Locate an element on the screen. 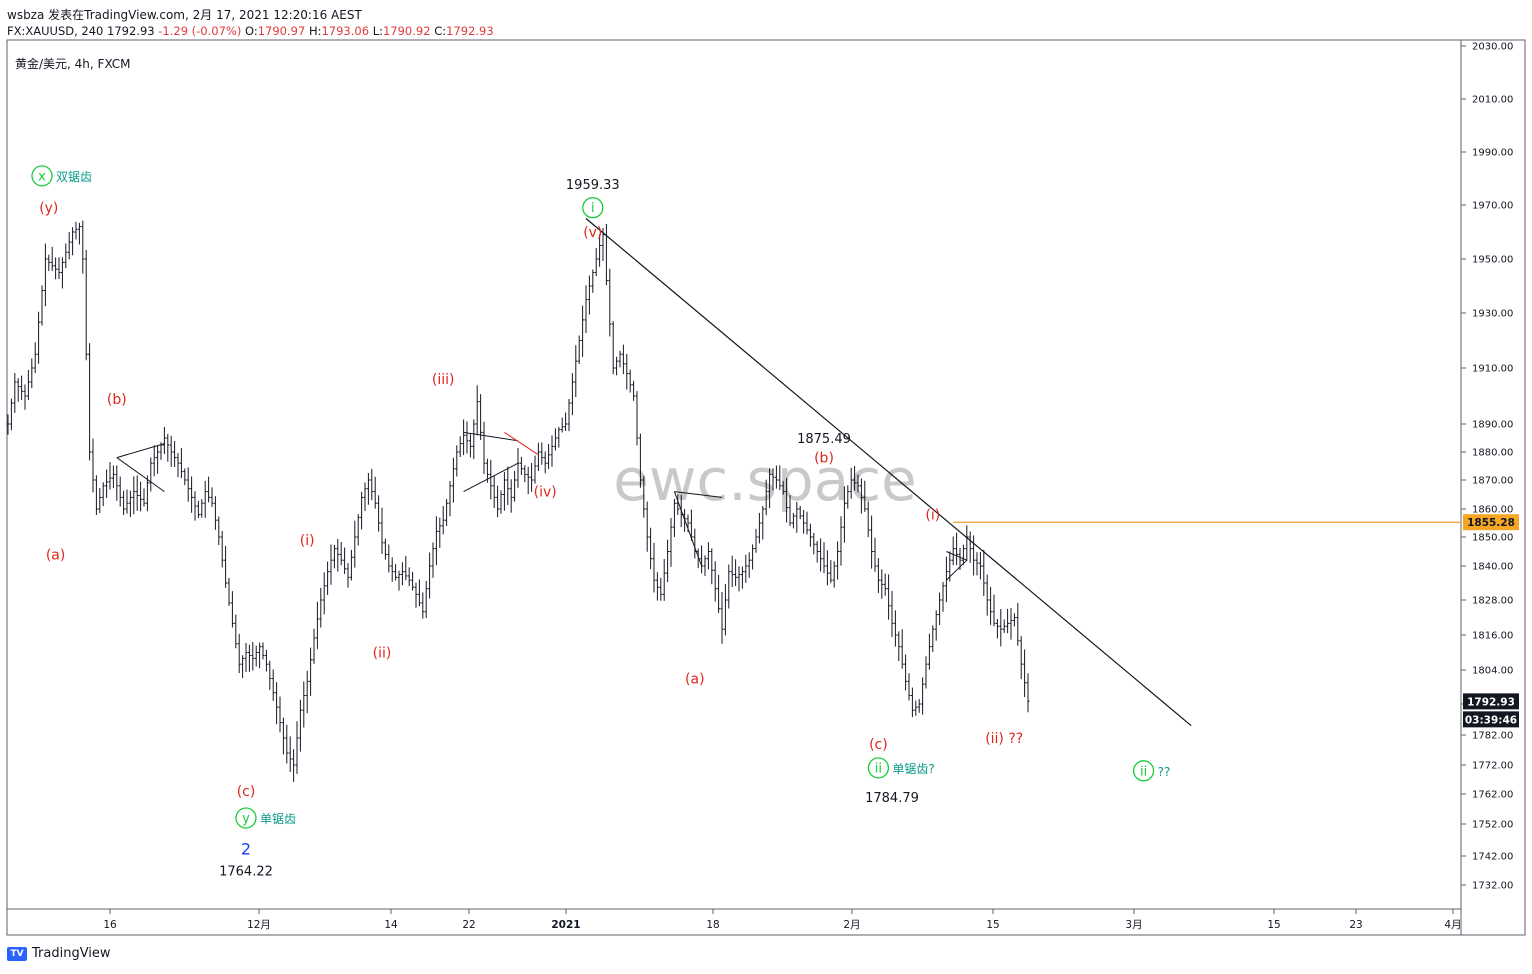 This screenshot has width=1532, height=974. wave-note: 单锯齿? is located at coordinates (913, 768).